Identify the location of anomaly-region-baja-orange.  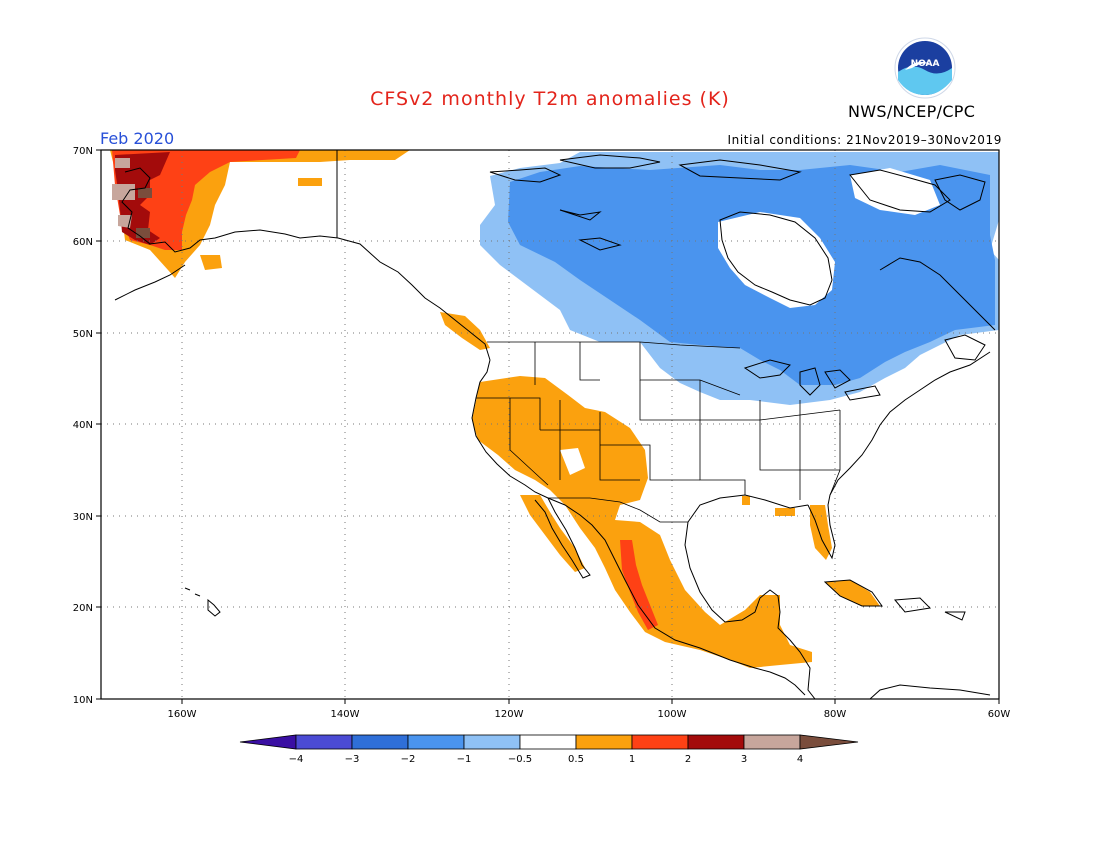
(552, 533).